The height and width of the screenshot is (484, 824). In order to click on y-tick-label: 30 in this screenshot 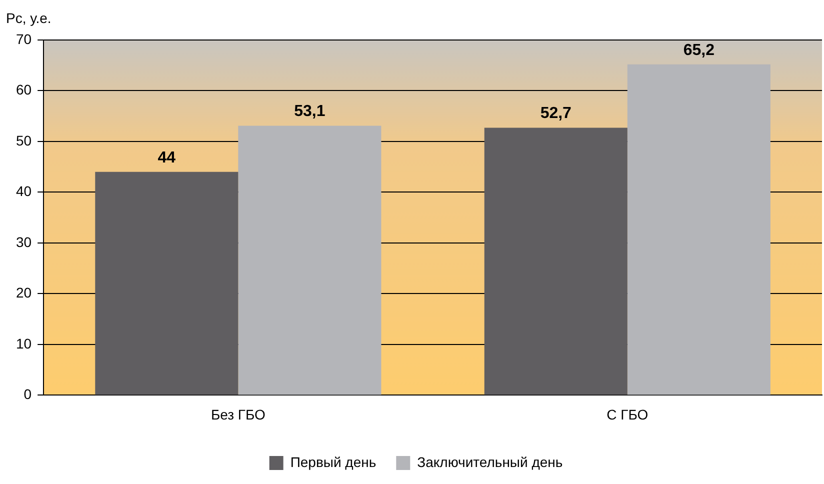, I will do `click(24, 242)`.